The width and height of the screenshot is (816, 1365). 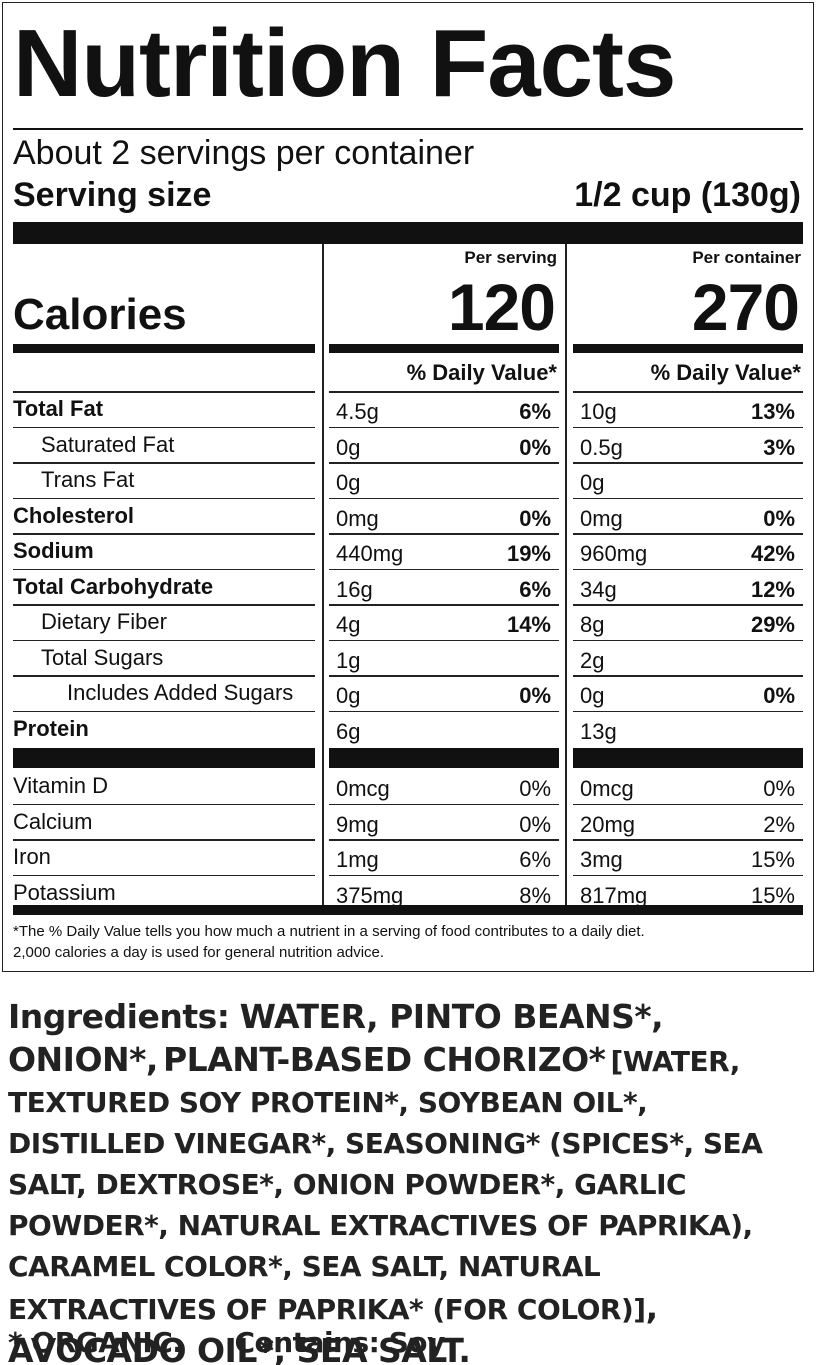 What do you see at coordinates (601, 447) in the screenshot?
I see `container-amount: 0.5g` at bounding box center [601, 447].